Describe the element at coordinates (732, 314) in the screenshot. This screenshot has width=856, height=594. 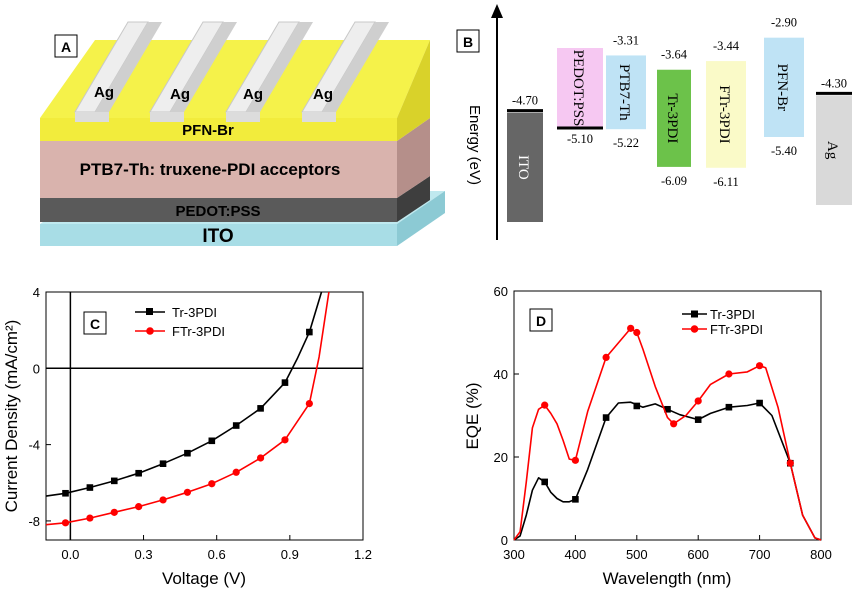
I see `eqe-legend-tr3pdi: Tr-3PDI` at that location.